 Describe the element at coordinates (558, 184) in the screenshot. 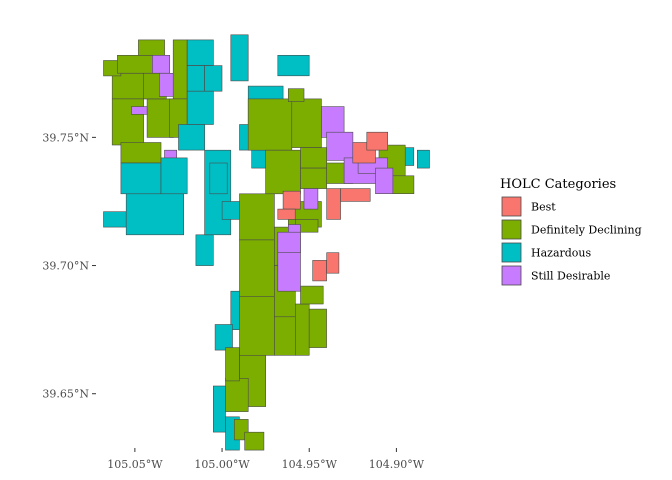

I see `legend-title: HOLC Categories` at that location.